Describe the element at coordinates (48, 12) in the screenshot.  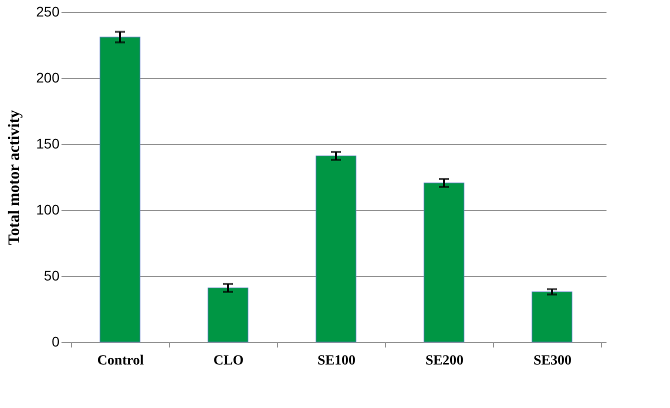
I see `y-tick-label: 250` at that location.